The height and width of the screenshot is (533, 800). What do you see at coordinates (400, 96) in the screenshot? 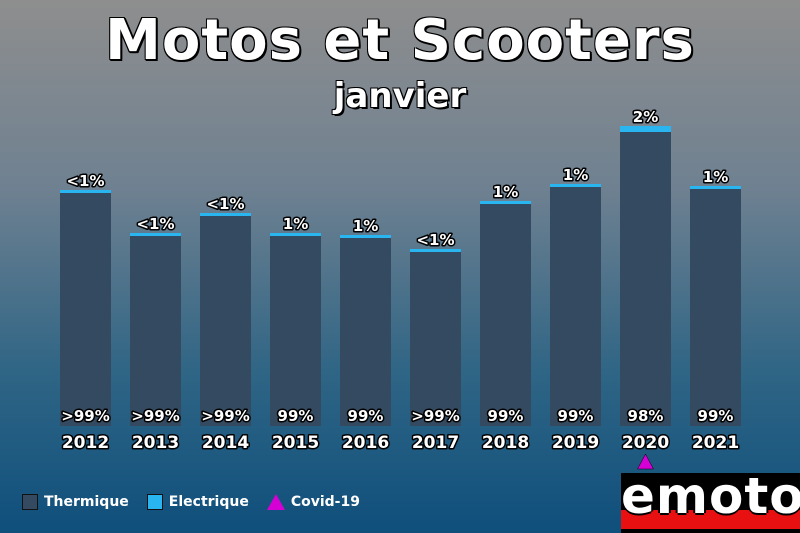
I see `chart-subtitle: janvier` at bounding box center [400, 96].